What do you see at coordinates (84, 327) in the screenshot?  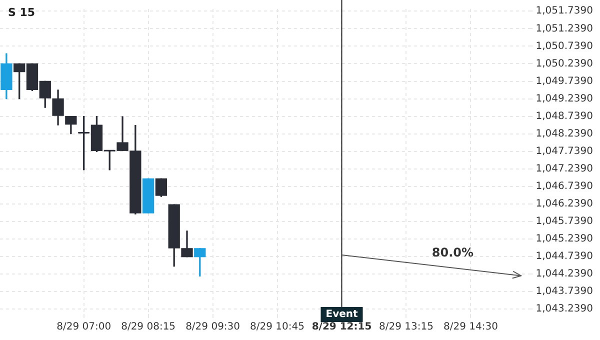 I see `x-tick-label: 8/29 07:00` at bounding box center [84, 327].